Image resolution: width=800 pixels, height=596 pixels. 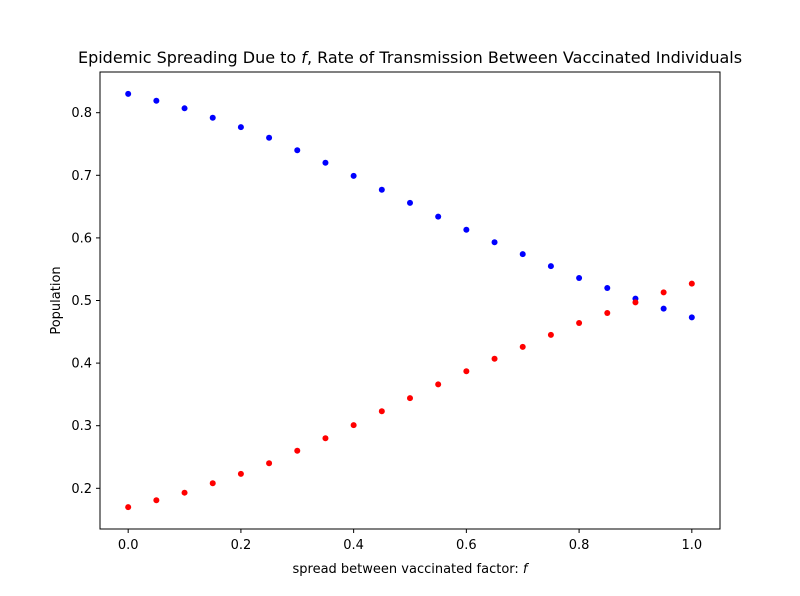 I want to click on y-tick-label: 0.6, so click(x=81, y=238).